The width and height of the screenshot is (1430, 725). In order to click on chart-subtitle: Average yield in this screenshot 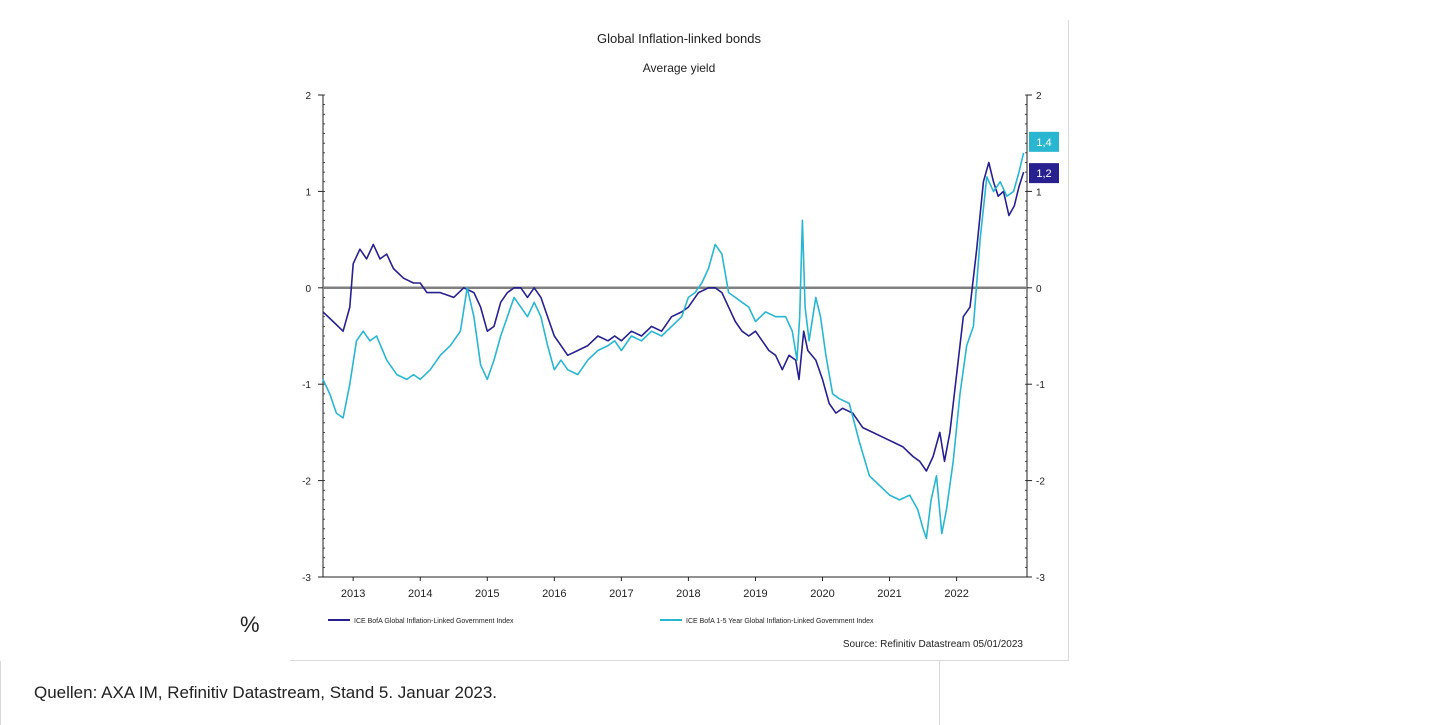, I will do `click(679, 68)`.